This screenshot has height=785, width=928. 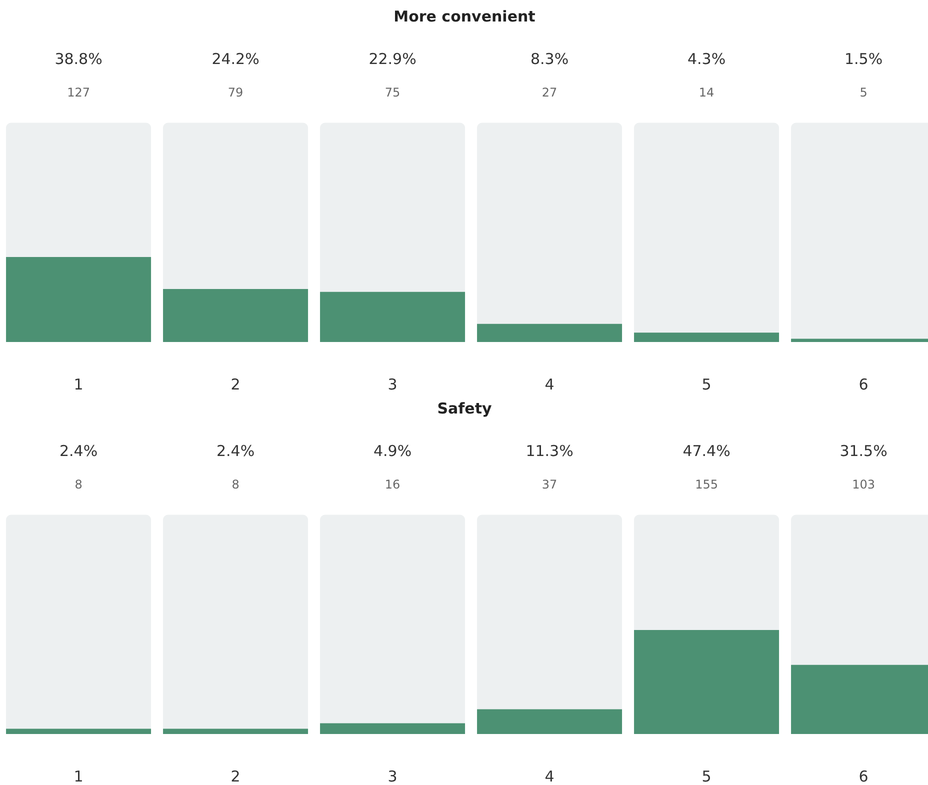 I want to click on text: 75, so click(x=392, y=92).